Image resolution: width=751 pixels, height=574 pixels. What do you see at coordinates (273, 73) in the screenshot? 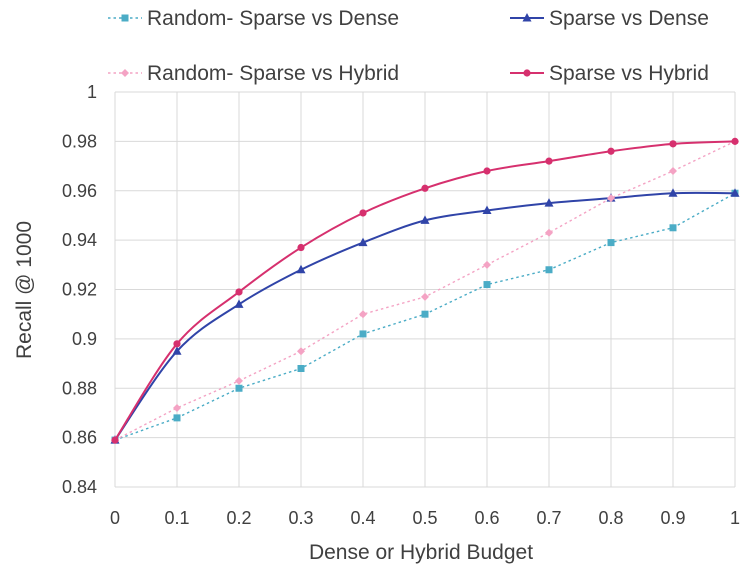
I see `legend-label: Random- Sparse vs Hybrid` at bounding box center [273, 73].